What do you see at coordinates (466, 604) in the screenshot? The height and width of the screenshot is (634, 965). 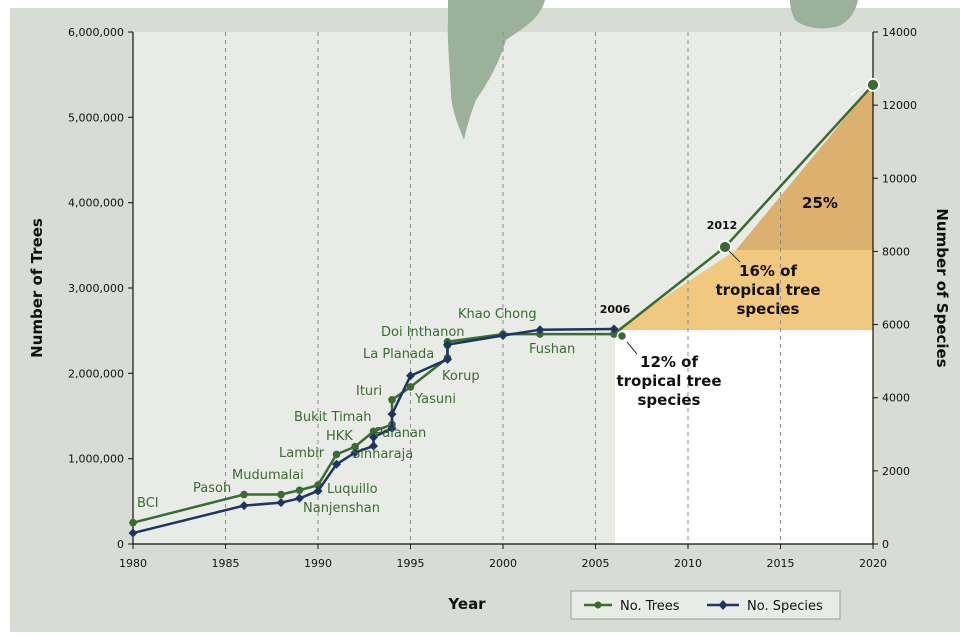 I see `x-axis-title: Year` at bounding box center [466, 604].